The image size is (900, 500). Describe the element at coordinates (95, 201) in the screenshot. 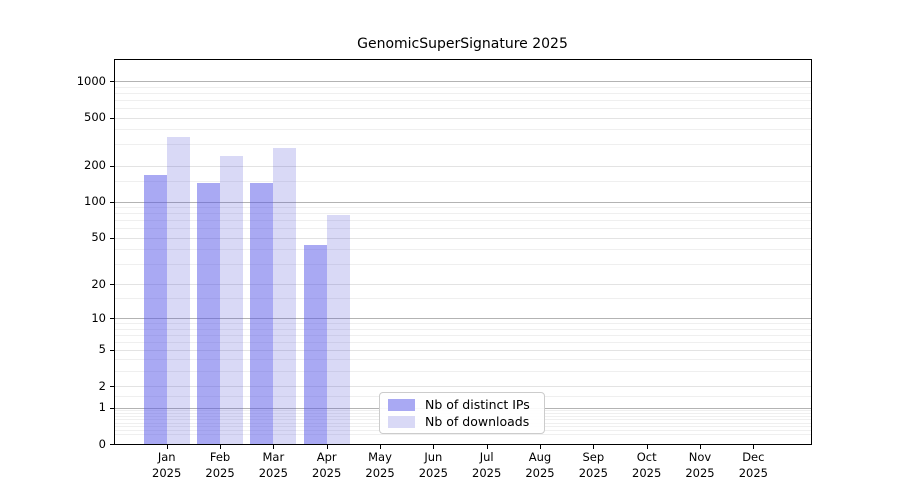

I see `y-tick-label: 100` at that location.